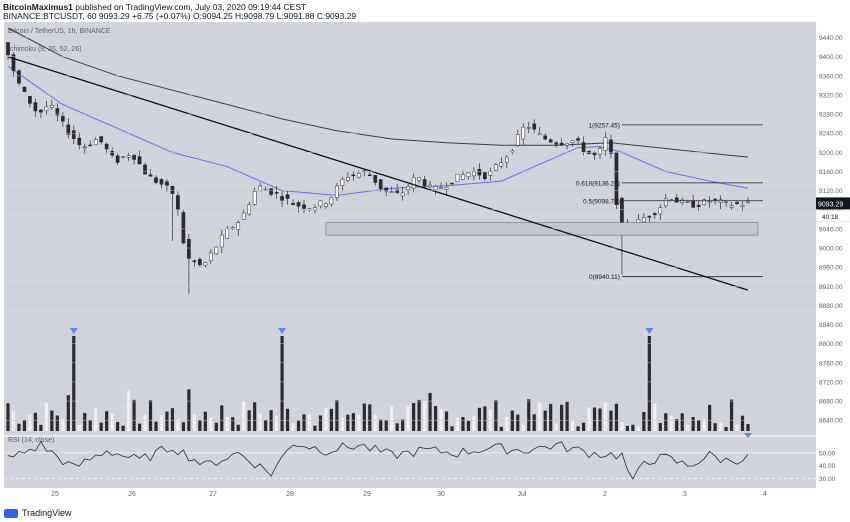  Describe the element at coordinates (765, 494) in the screenshot. I see `time-tick-label: 4` at that location.